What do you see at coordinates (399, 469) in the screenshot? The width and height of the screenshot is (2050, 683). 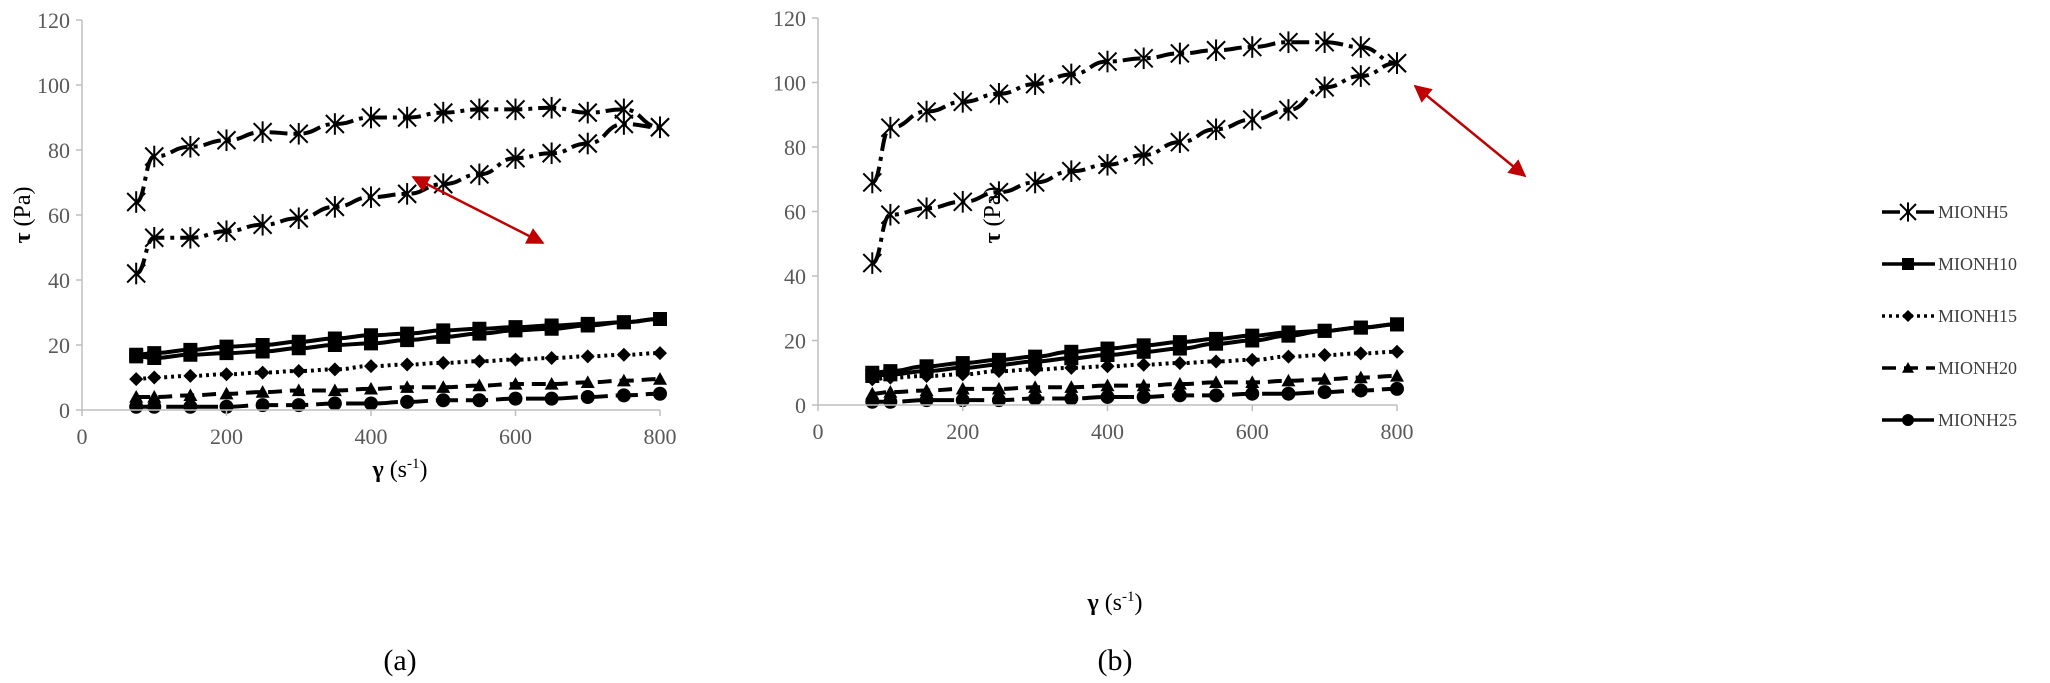 I see `x-axis-title-a: γ (s-1)` at bounding box center [399, 469].